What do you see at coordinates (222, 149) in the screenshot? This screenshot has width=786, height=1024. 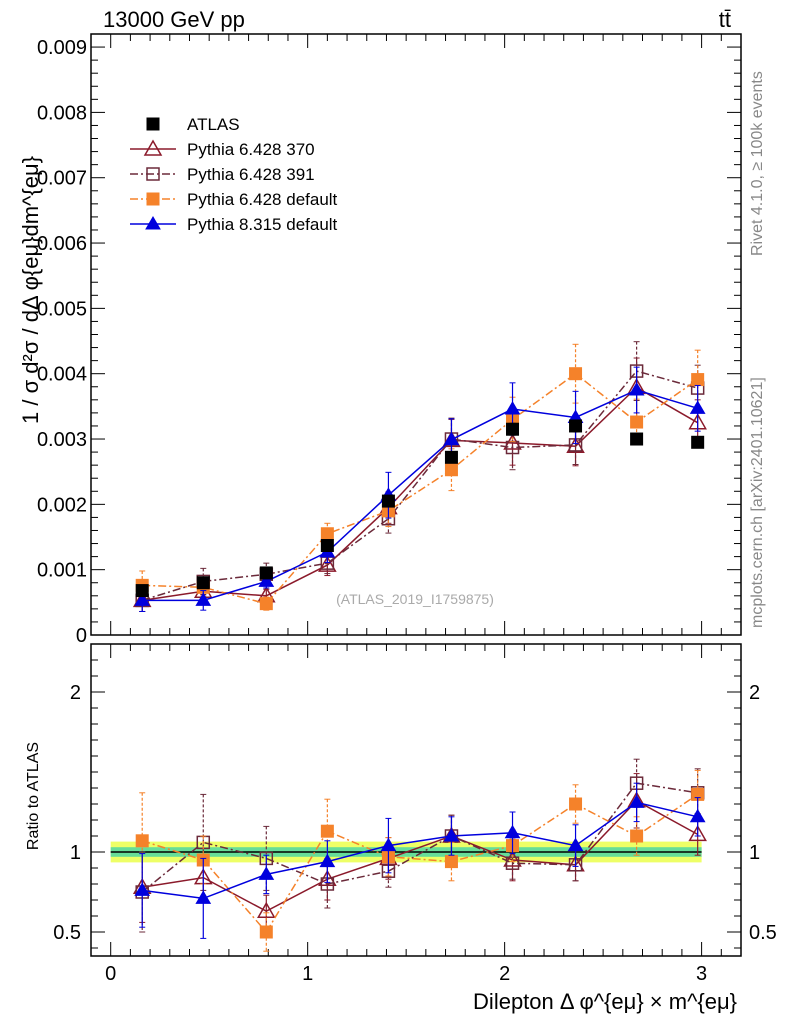 I see `legend-item: Pythia 6.428 370` at bounding box center [222, 149].